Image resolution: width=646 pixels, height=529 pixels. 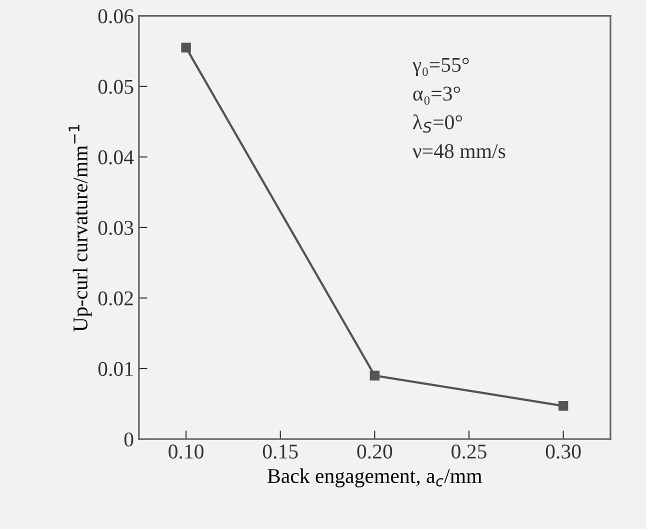 What do you see at coordinates (116, 227) in the screenshot?
I see `y-tick-label: 0.03` at bounding box center [116, 227].